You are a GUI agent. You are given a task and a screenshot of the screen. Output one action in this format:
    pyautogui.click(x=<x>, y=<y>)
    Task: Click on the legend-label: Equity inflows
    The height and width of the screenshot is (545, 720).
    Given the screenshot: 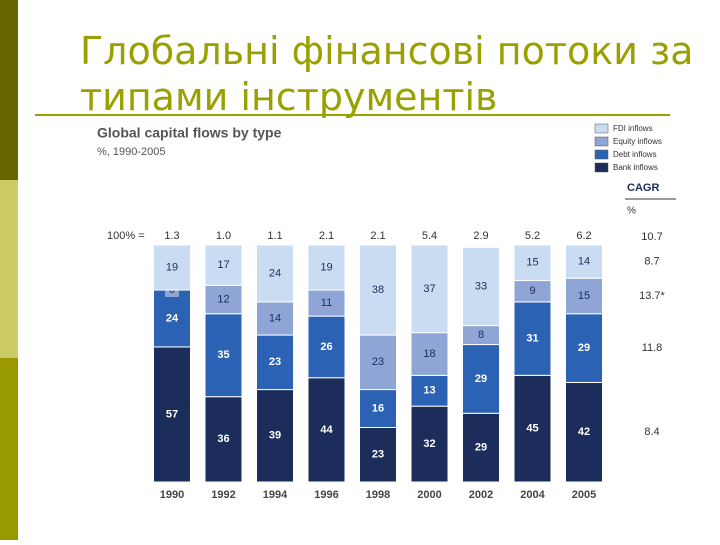 What is the action you would take?
    pyautogui.click(x=637, y=141)
    